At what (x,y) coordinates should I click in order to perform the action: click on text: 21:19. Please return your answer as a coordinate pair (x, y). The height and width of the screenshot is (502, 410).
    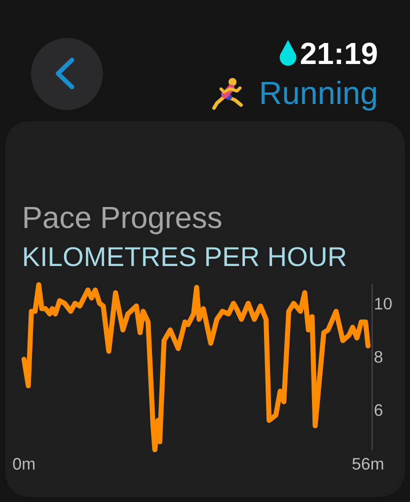
    Looking at the image, I should click on (338, 53).